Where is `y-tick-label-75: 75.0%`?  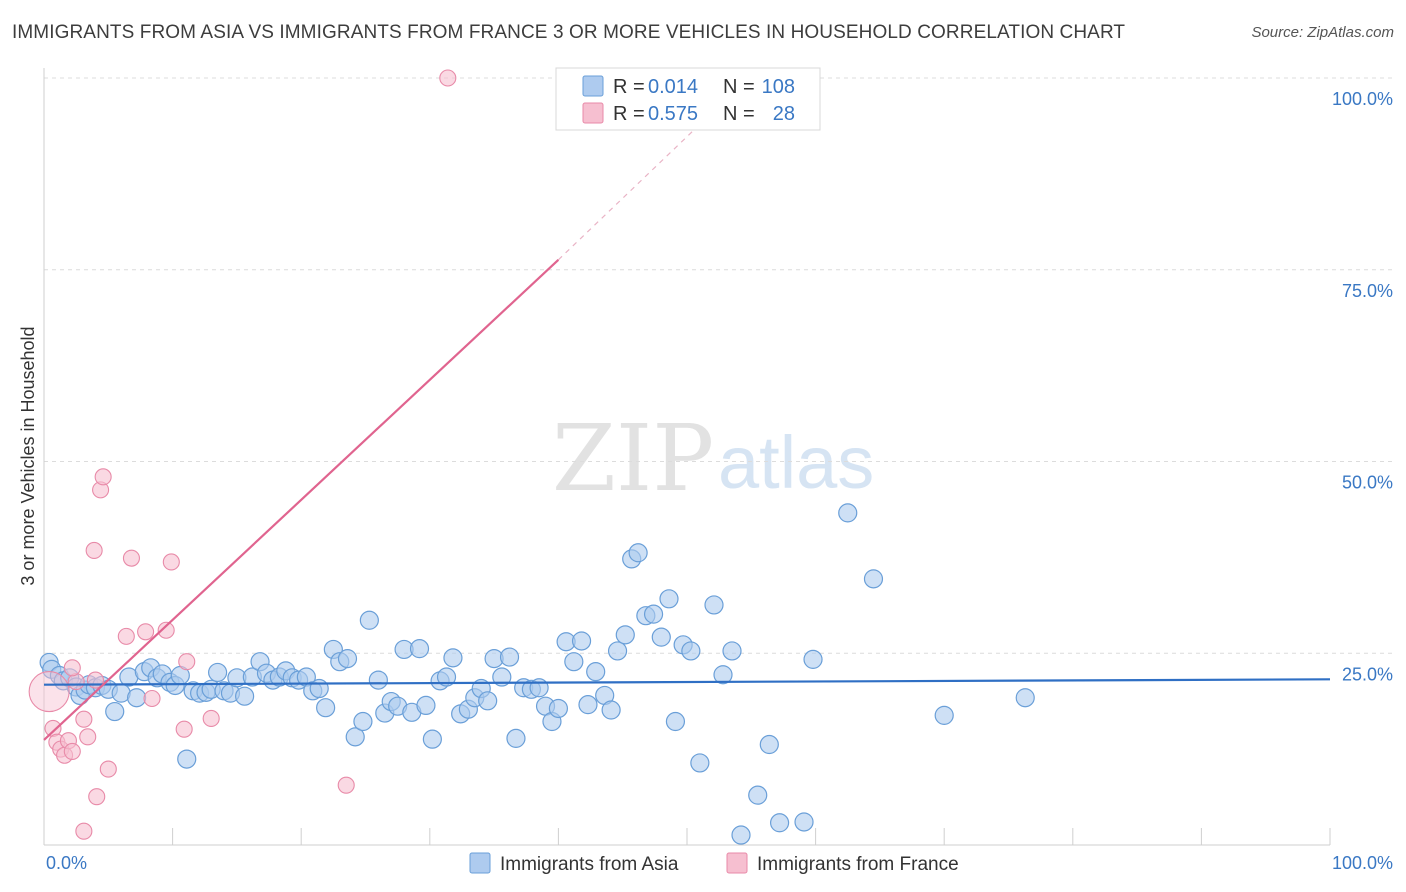
y-tick-label-75: 75.0% is located at coordinates (1367, 291).